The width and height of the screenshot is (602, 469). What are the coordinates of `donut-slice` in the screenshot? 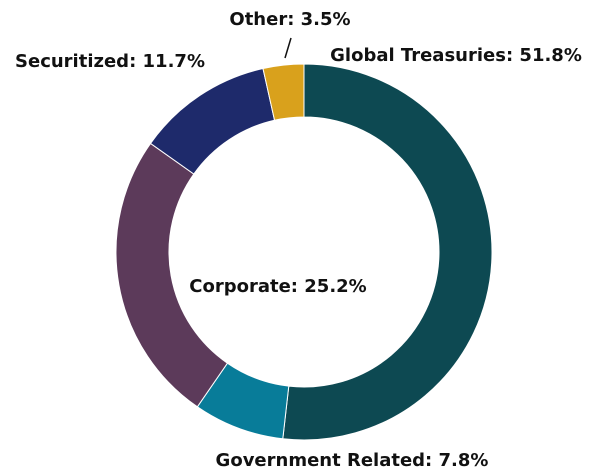 It's located at (283, 92).